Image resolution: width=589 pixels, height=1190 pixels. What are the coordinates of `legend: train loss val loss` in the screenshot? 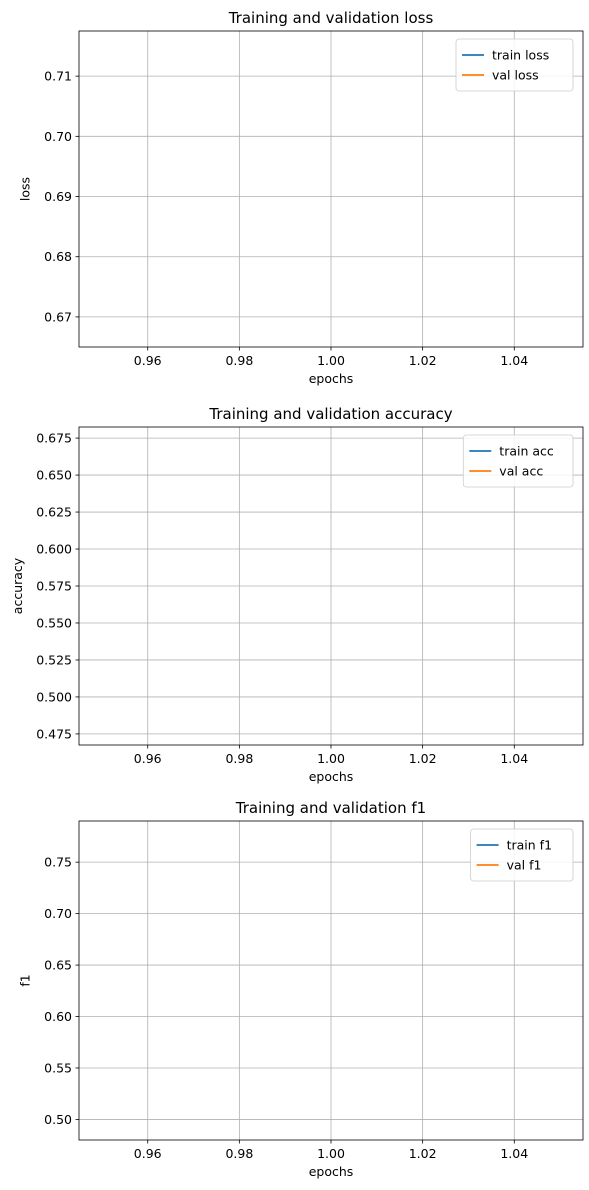 It's located at (514, 65).